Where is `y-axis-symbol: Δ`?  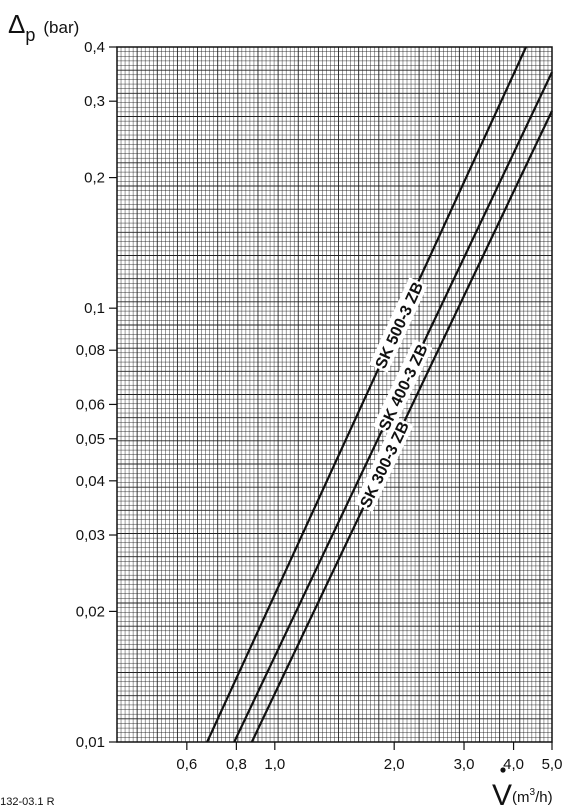
y-axis-symbol: Δ is located at coordinates (16, 24).